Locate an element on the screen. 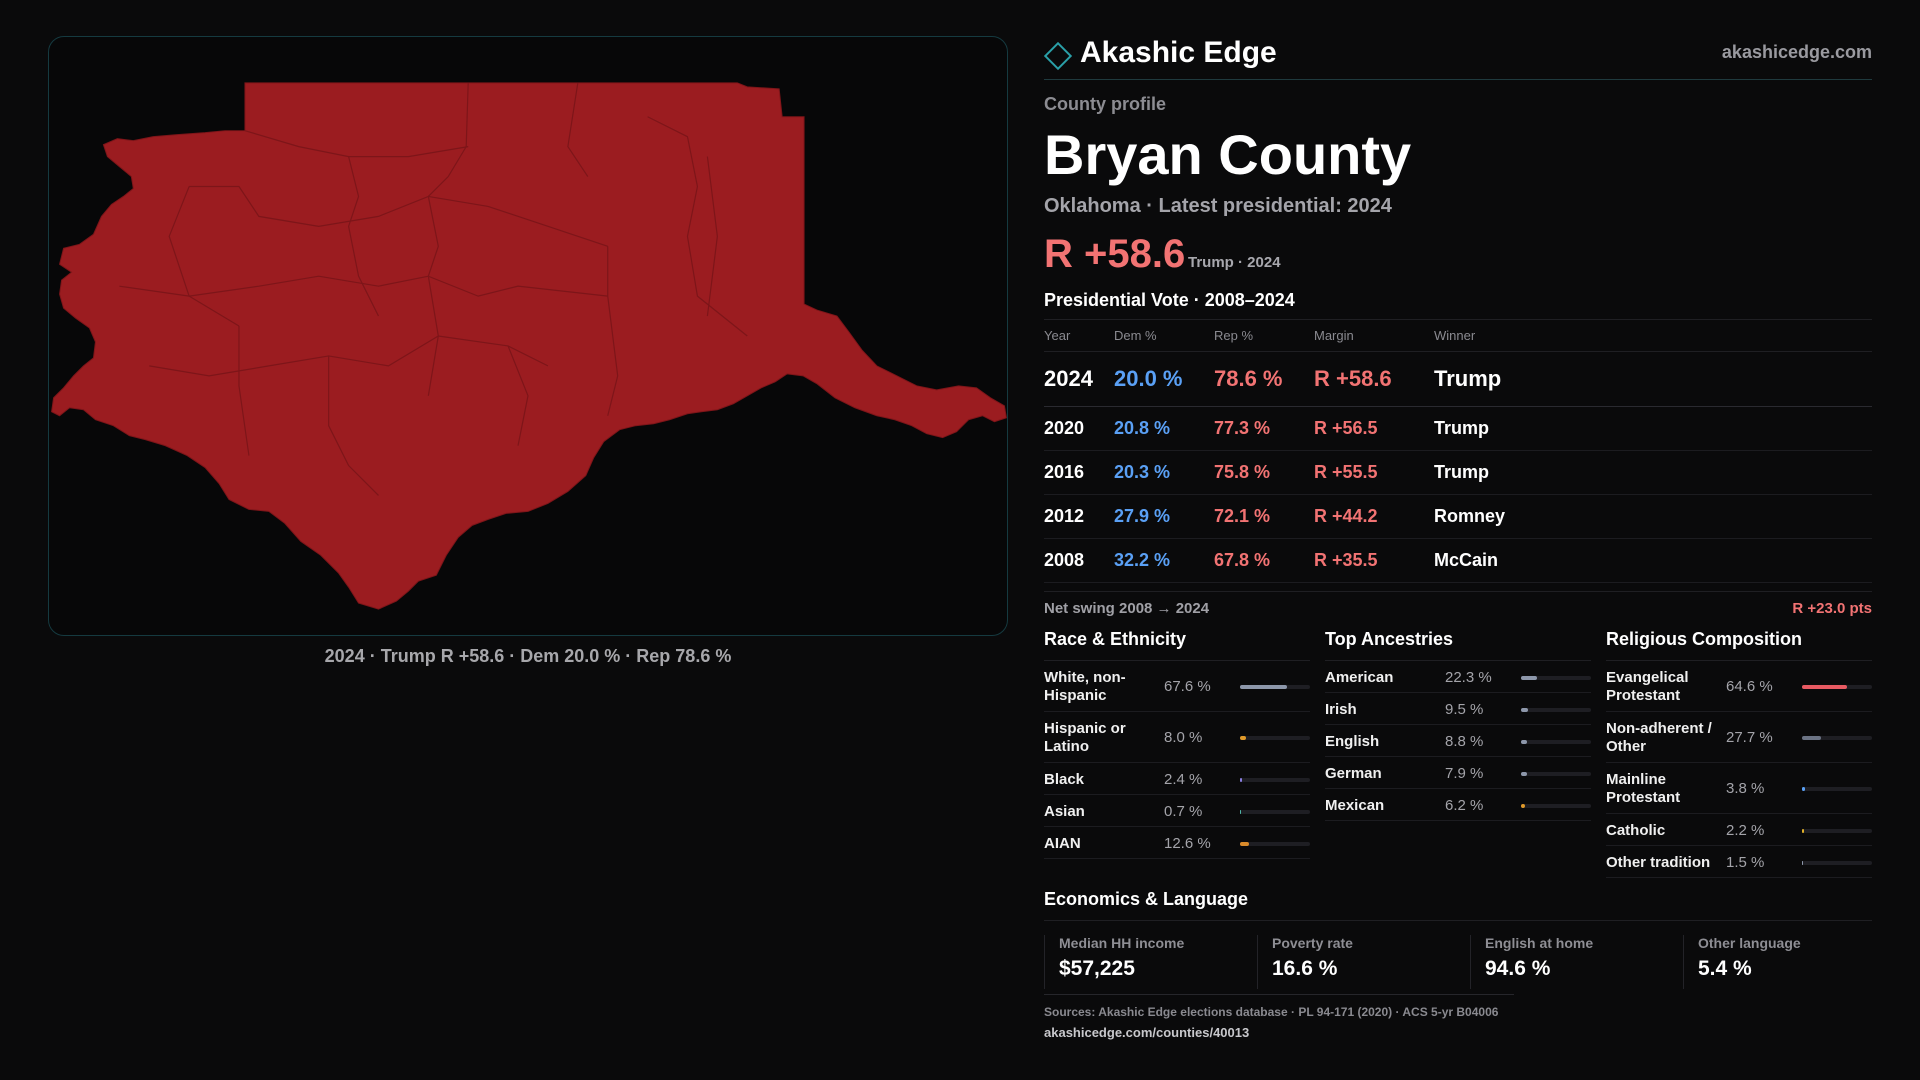  profile-label: County profile is located at coordinates (1105, 104).